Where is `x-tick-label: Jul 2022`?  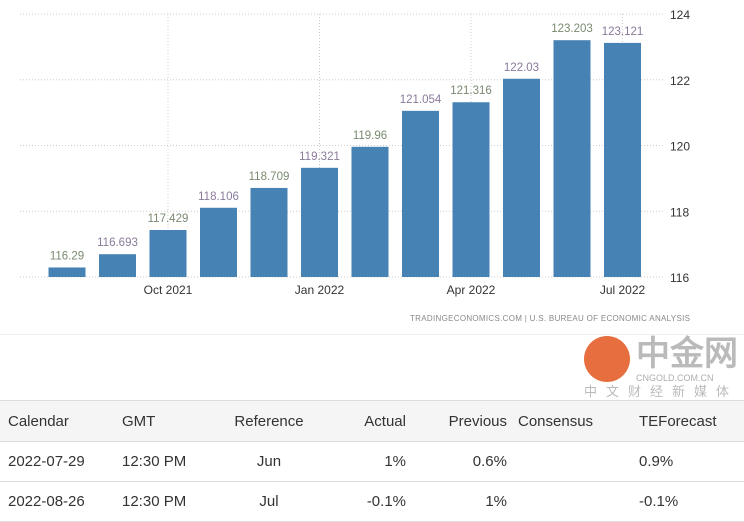 x-tick-label: Jul 2022 is located at coordinates (623, 290).